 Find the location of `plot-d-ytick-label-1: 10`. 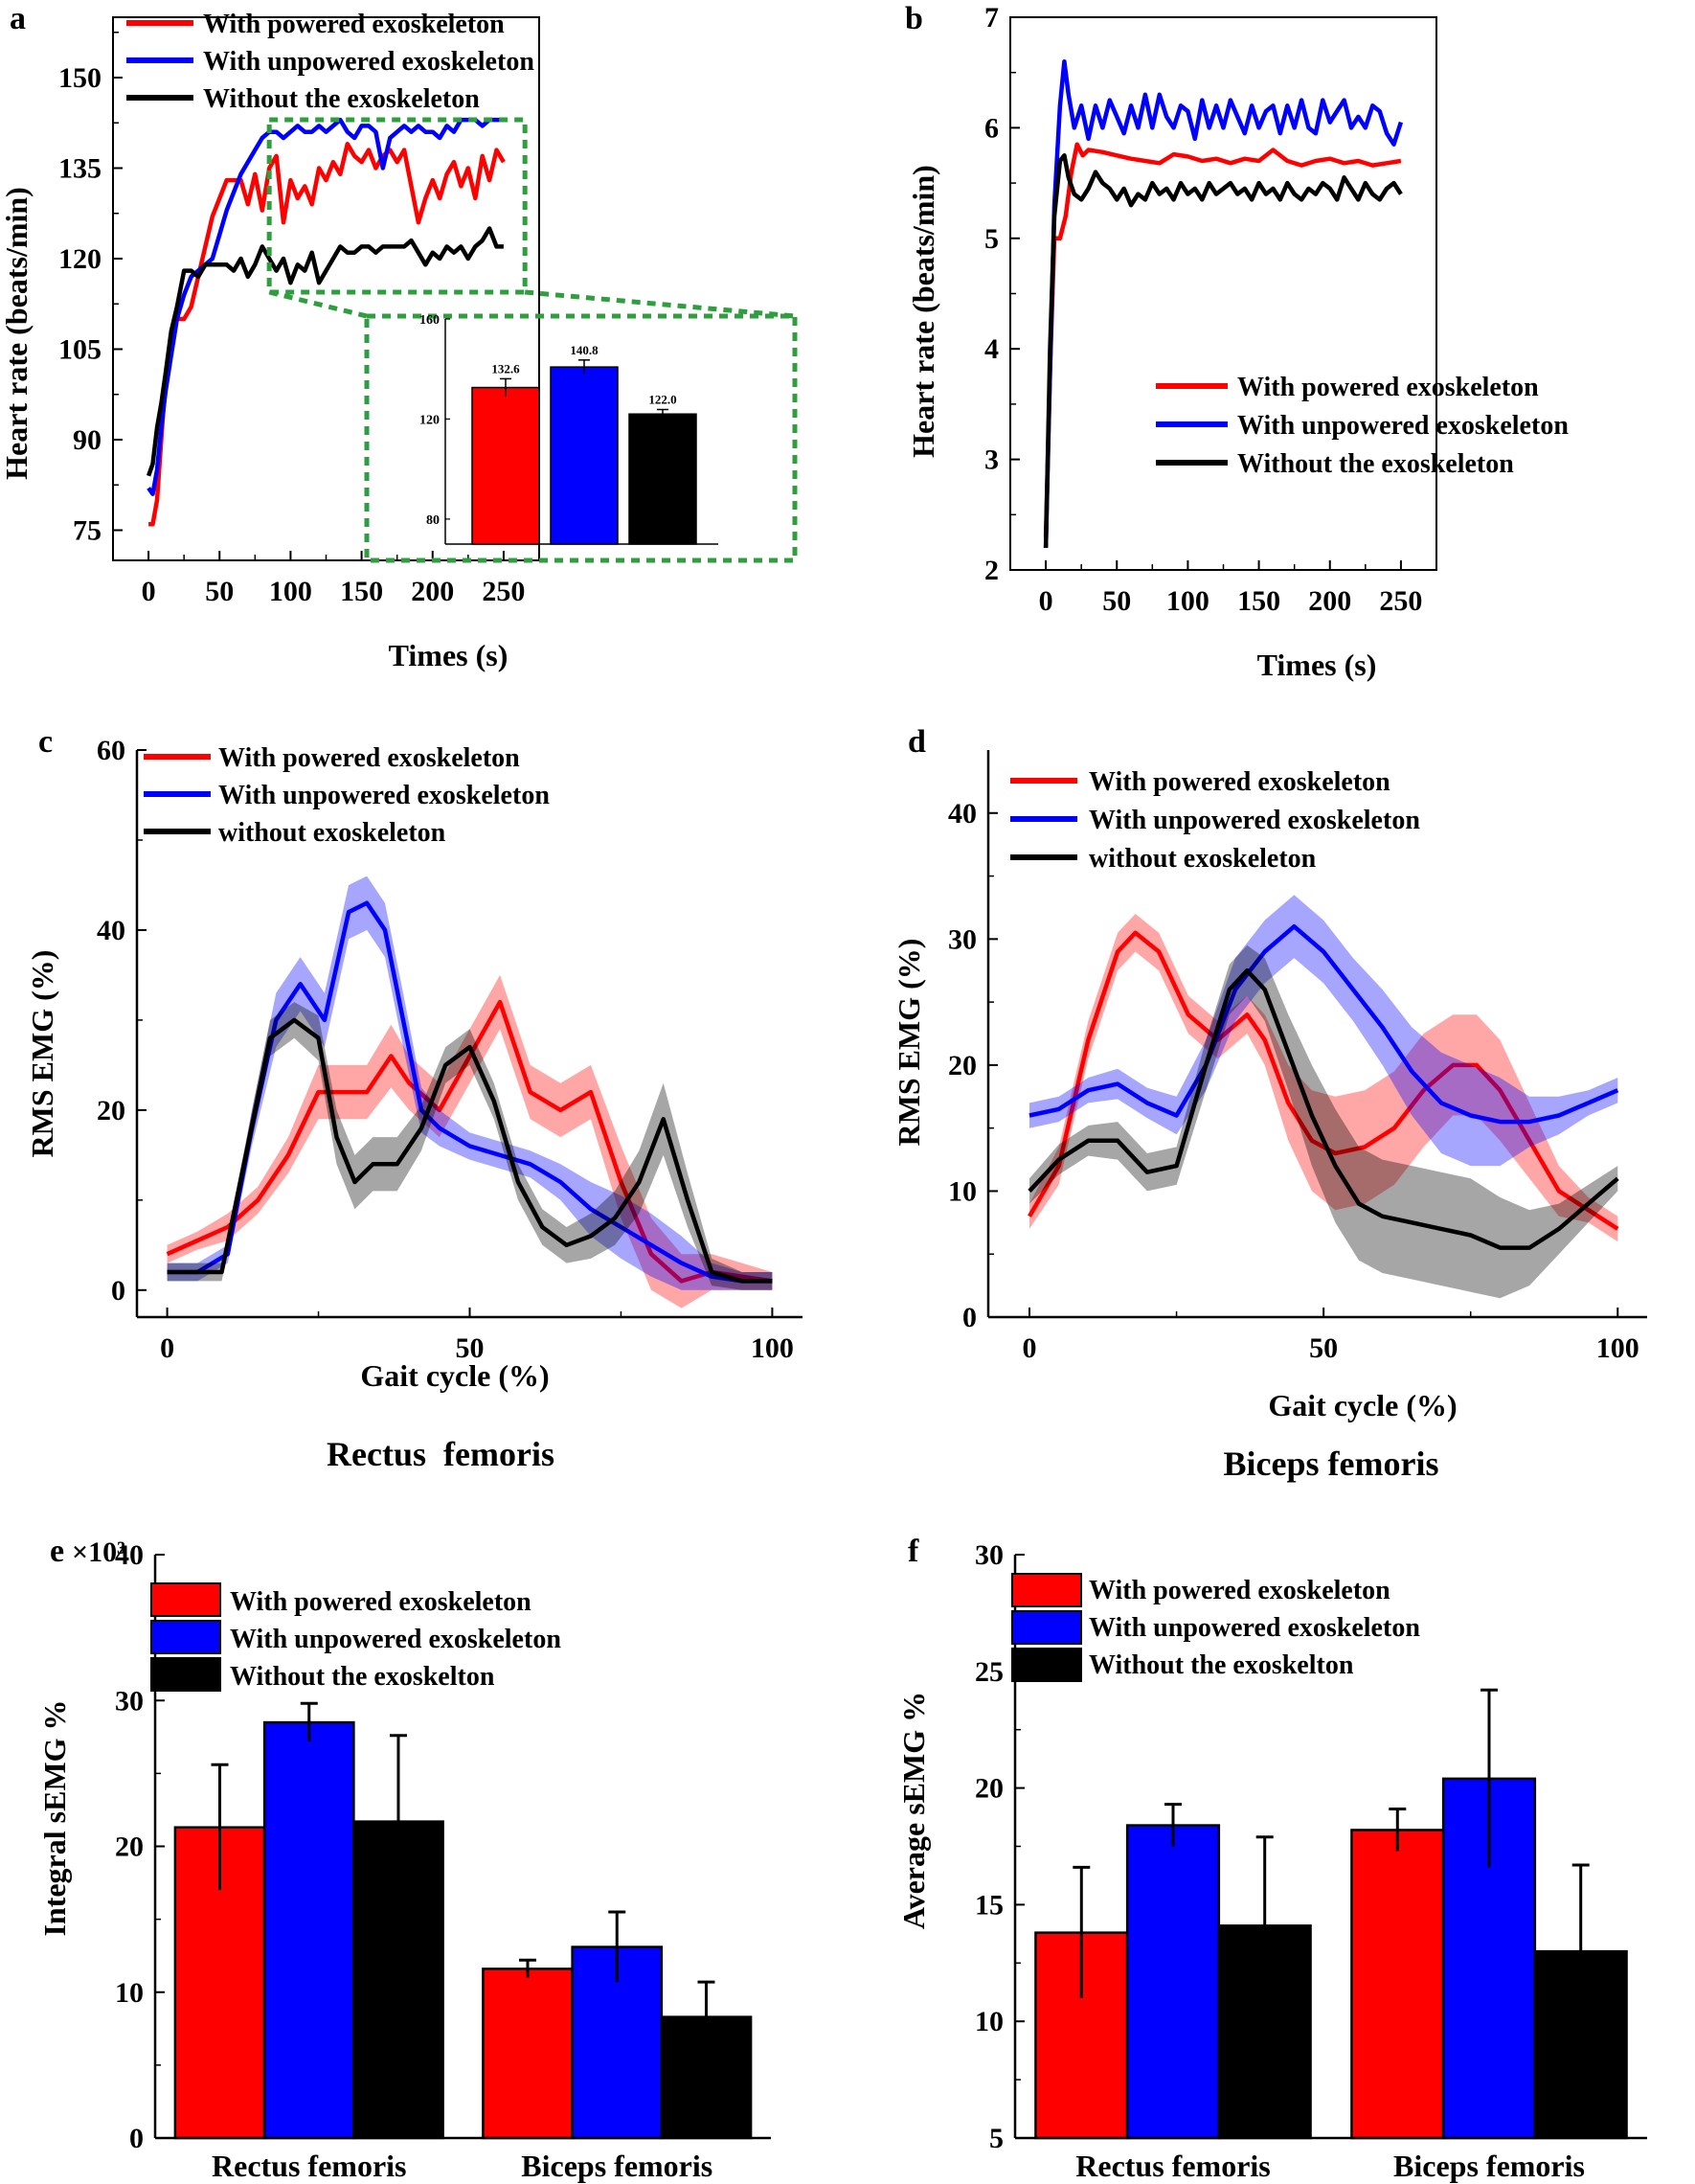

plot-d-ytick-label-1: 10 is located at coordinates (962, 1191).